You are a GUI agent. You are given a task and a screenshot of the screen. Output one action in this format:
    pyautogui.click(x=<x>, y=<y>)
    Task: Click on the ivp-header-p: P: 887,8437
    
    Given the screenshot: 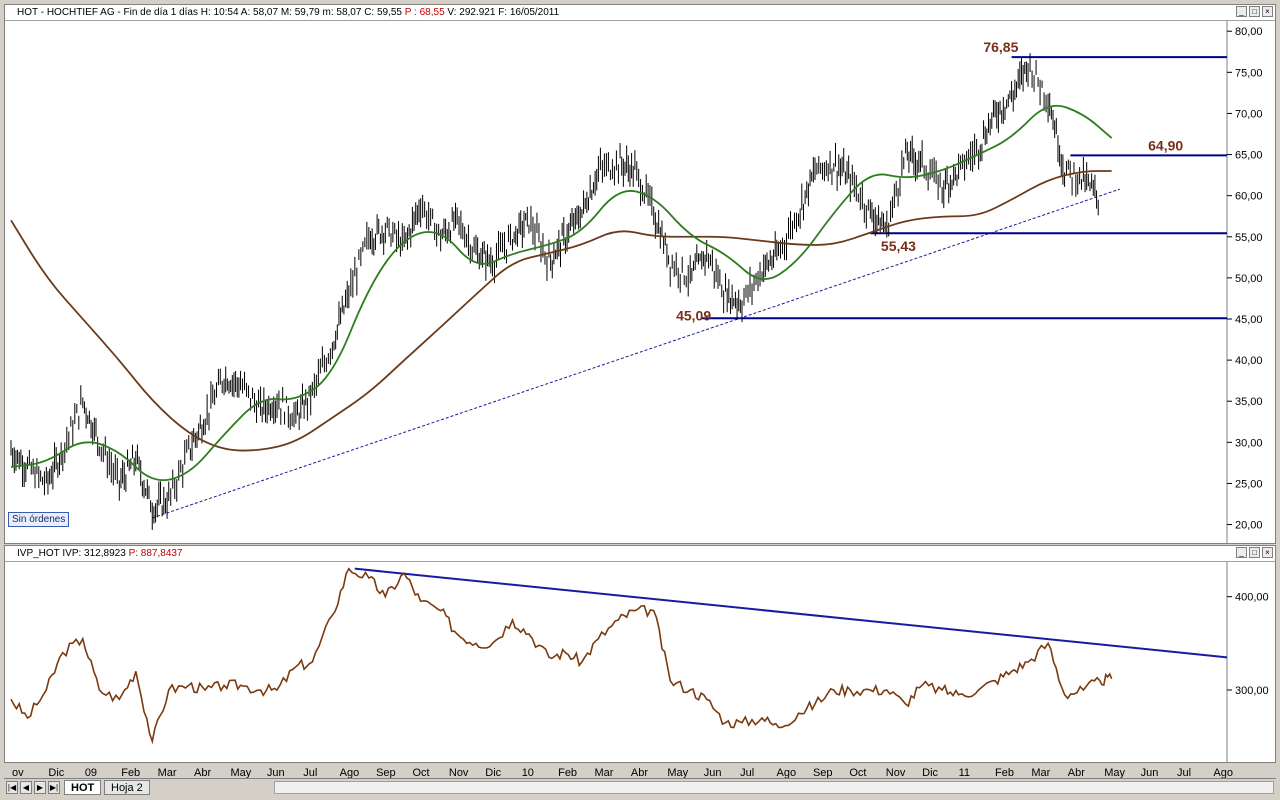 What is the action you would take?
    pyautogui.click(x=155, y=553)
    